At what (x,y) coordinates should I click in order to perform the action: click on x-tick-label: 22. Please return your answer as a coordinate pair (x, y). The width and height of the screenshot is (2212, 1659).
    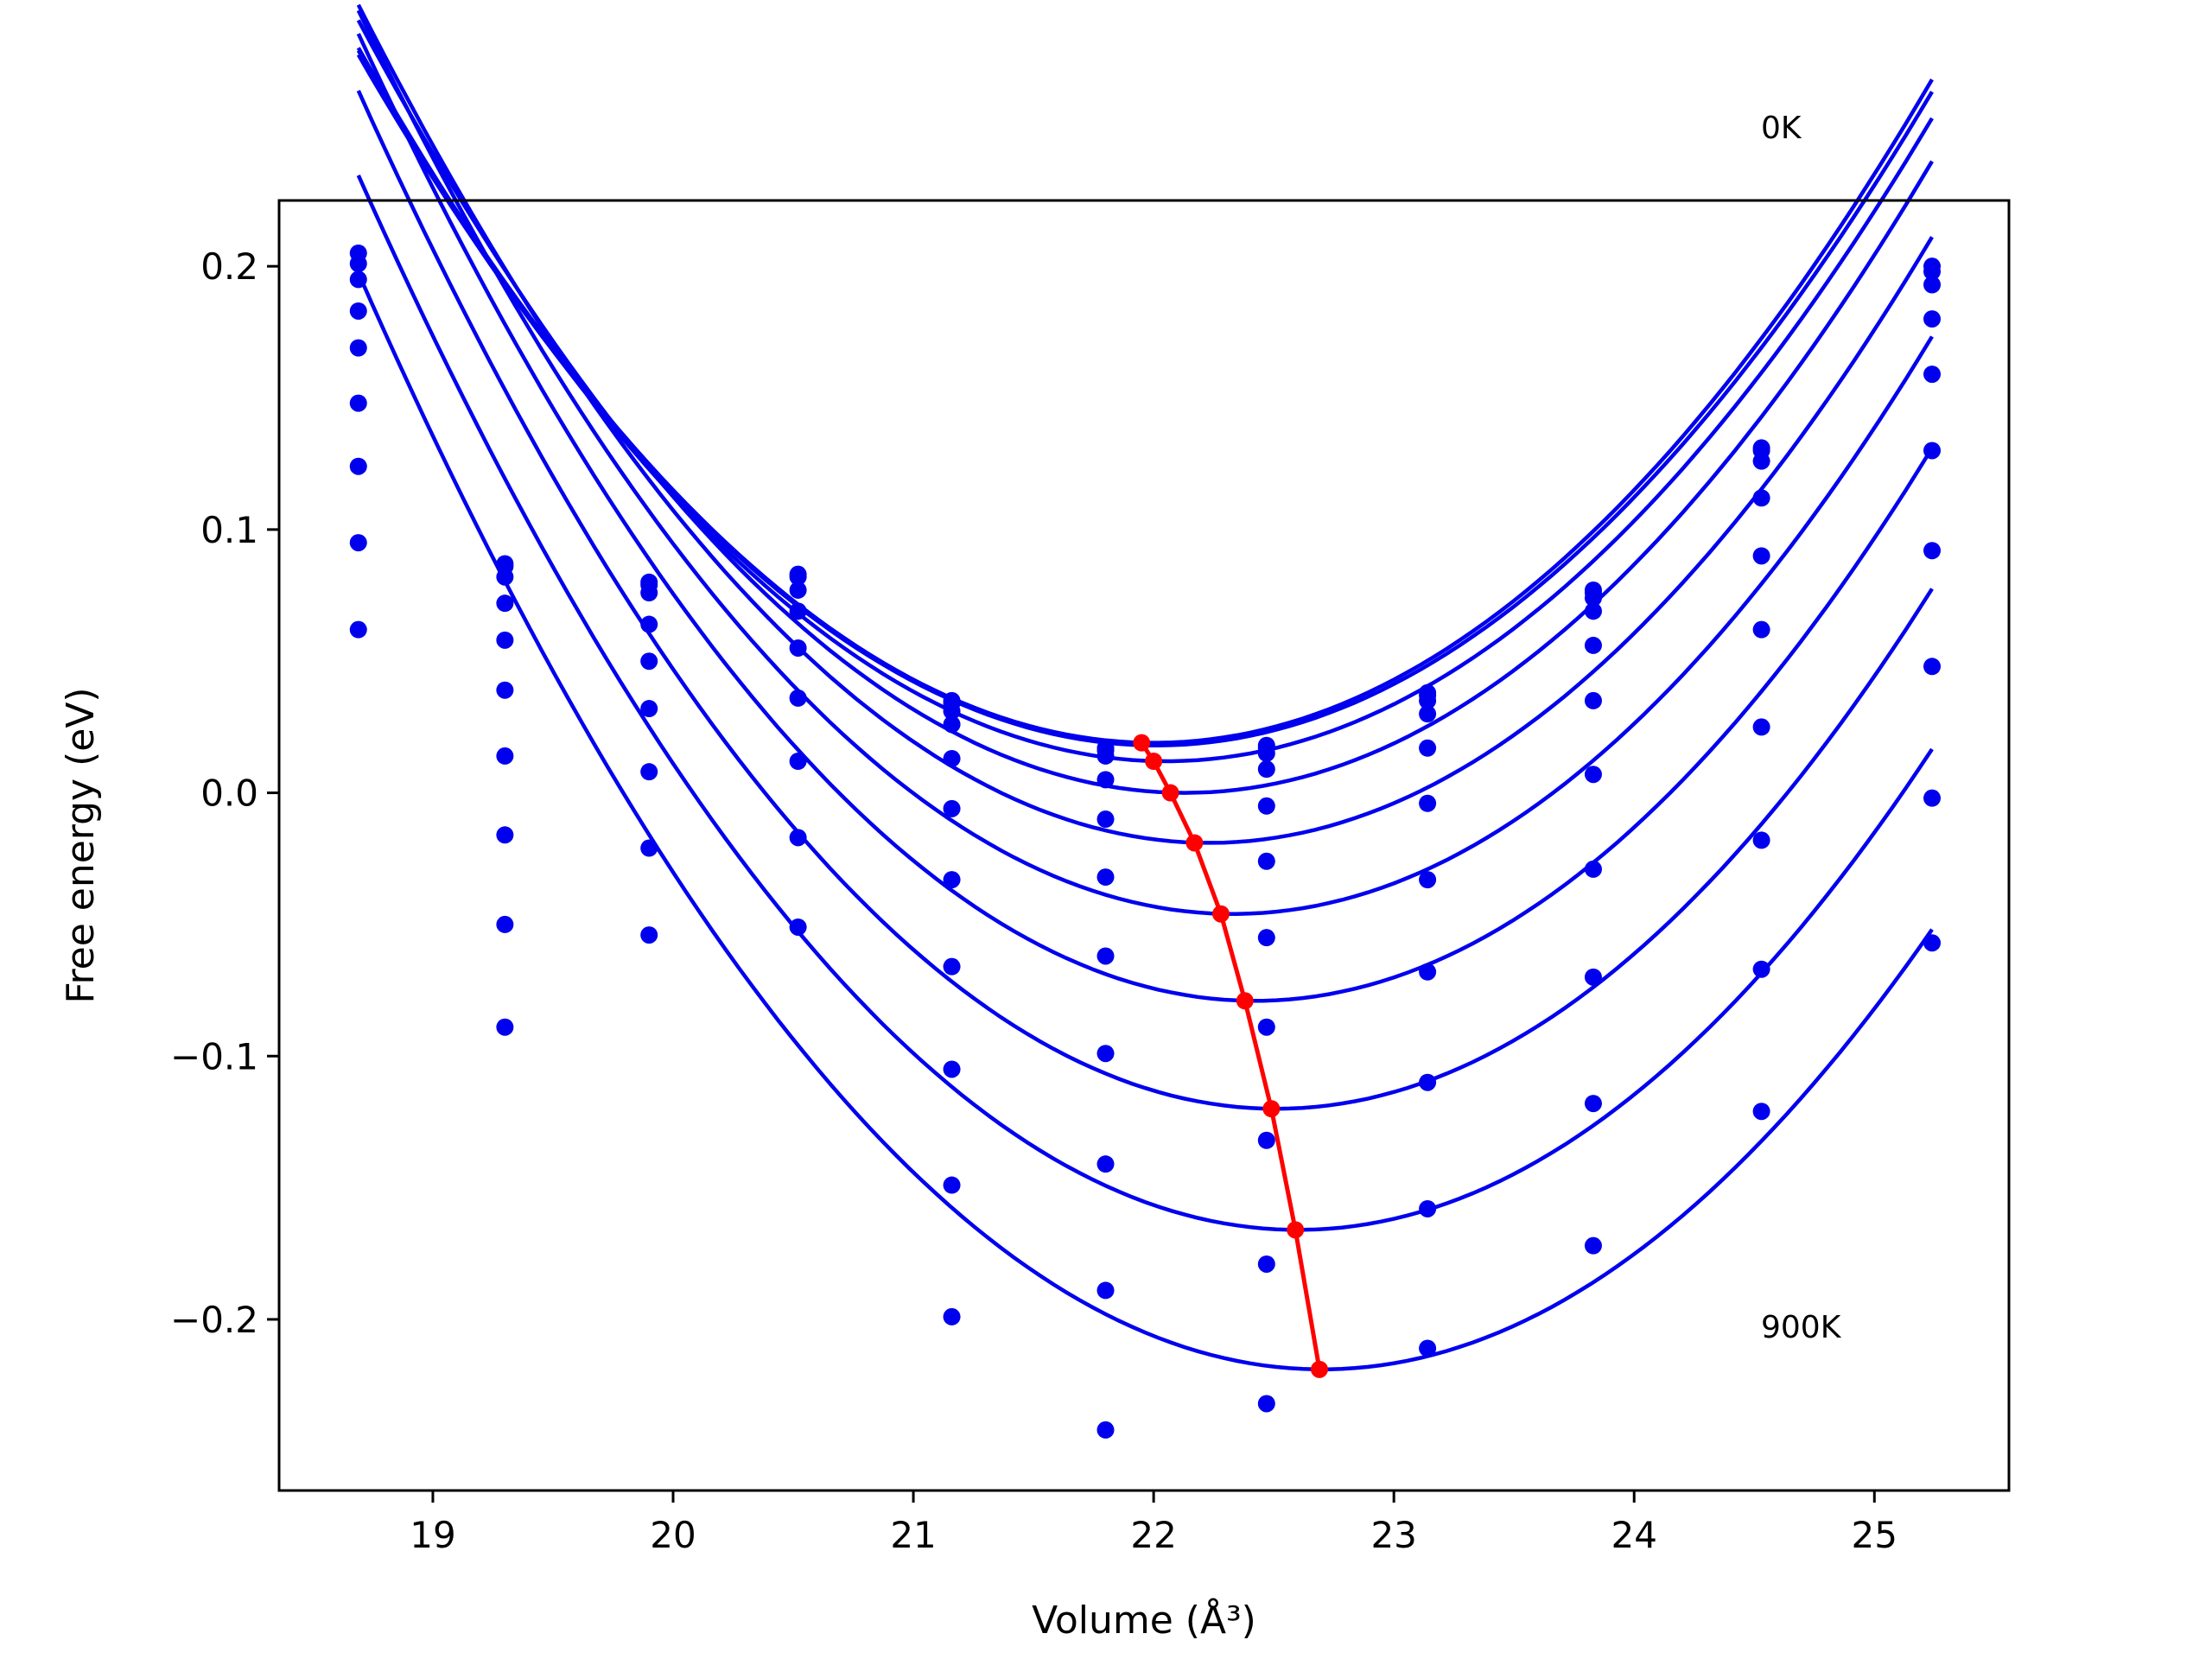
    Looking at the image, I should click on (1153, 1535).